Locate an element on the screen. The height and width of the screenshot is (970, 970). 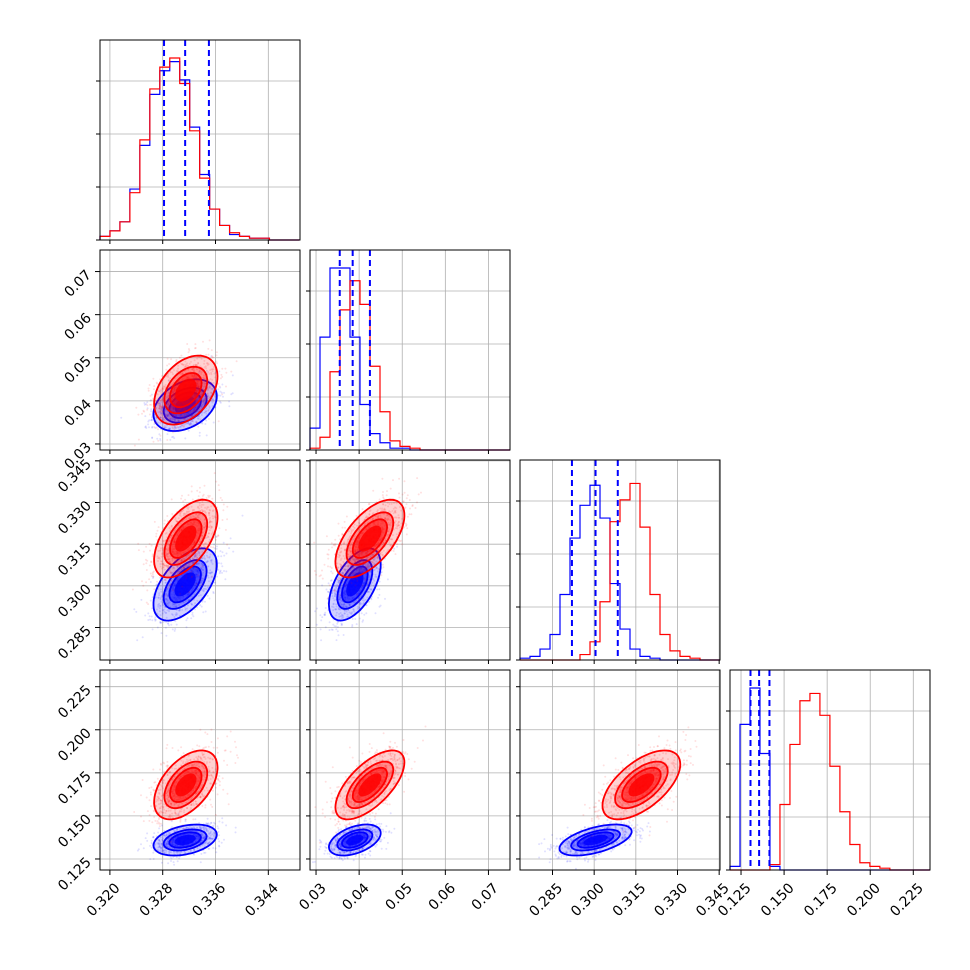
contour-red is located at coordinates (186, 538).